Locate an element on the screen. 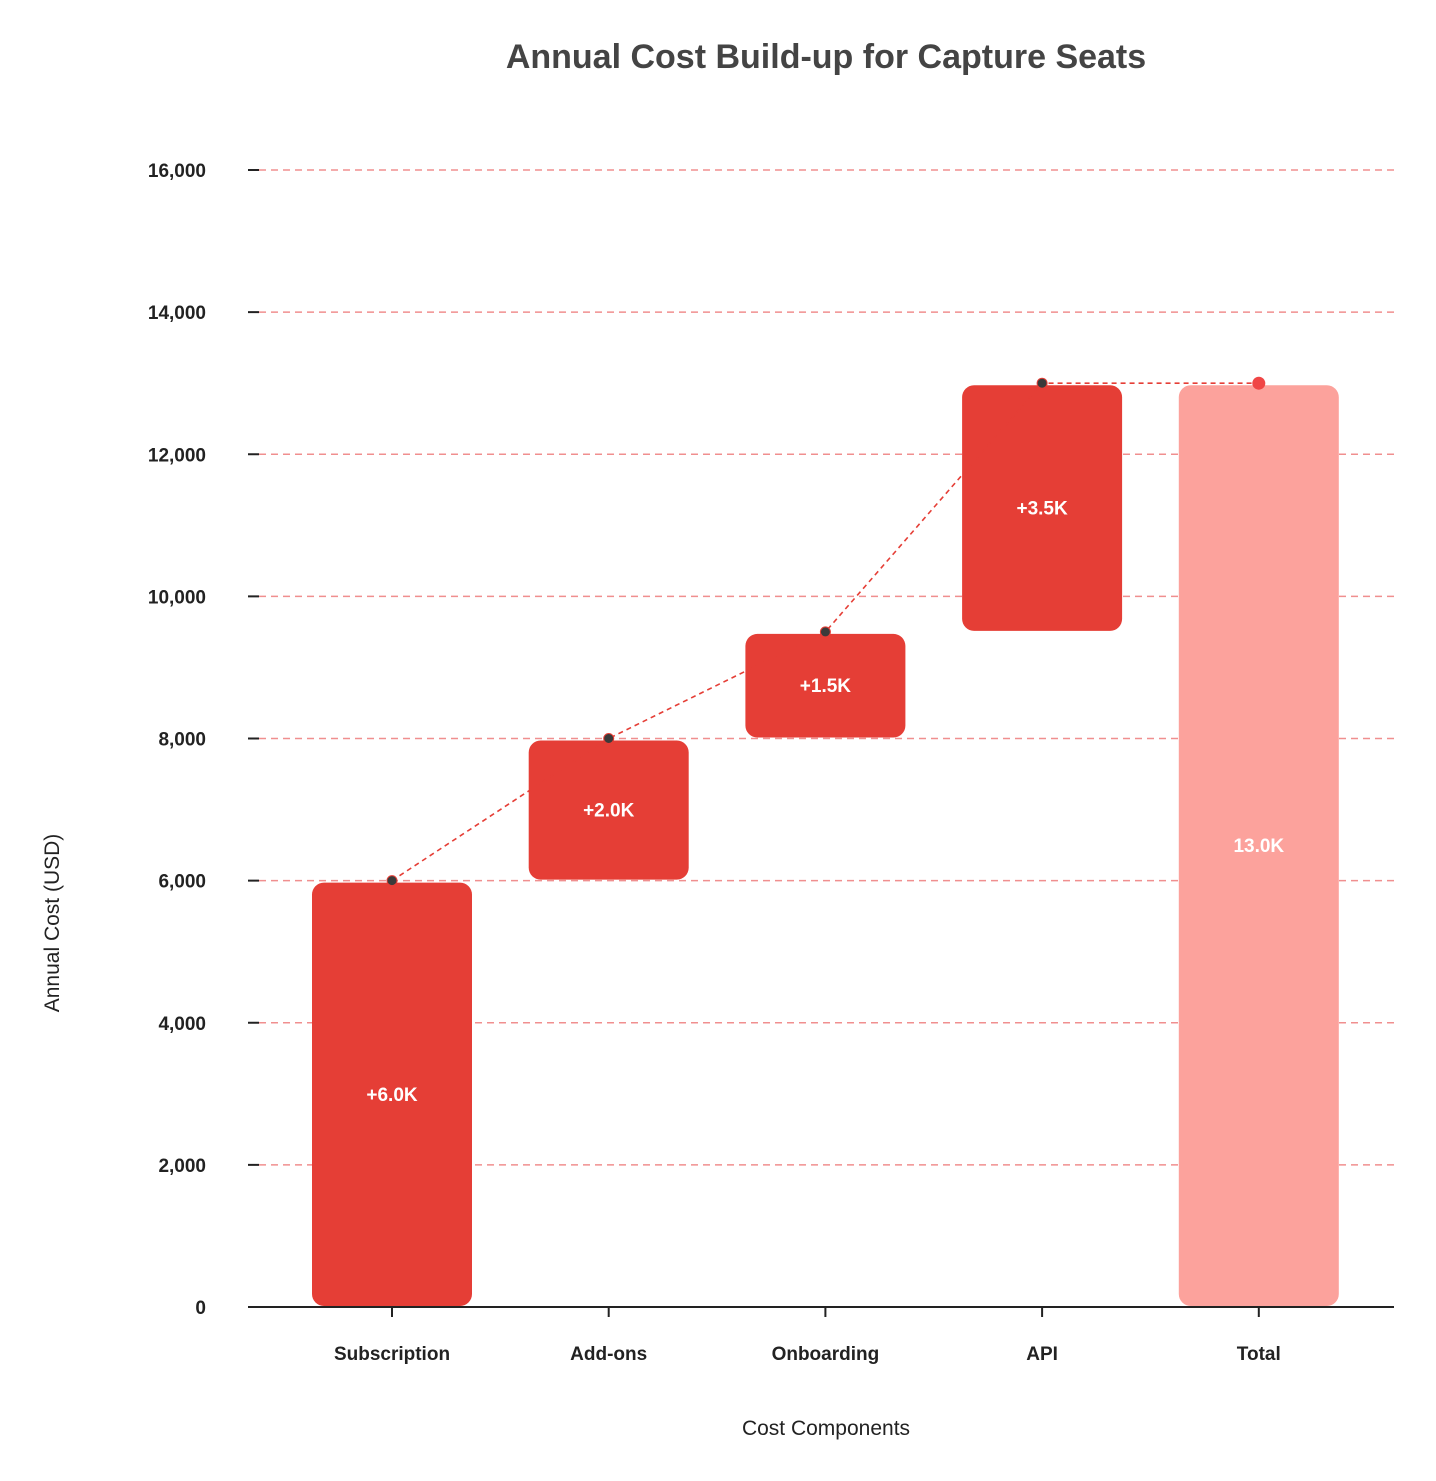 This screenshot has width=1436, height=1481. data-label: 13.0K is located at coordinates (1258, 846).